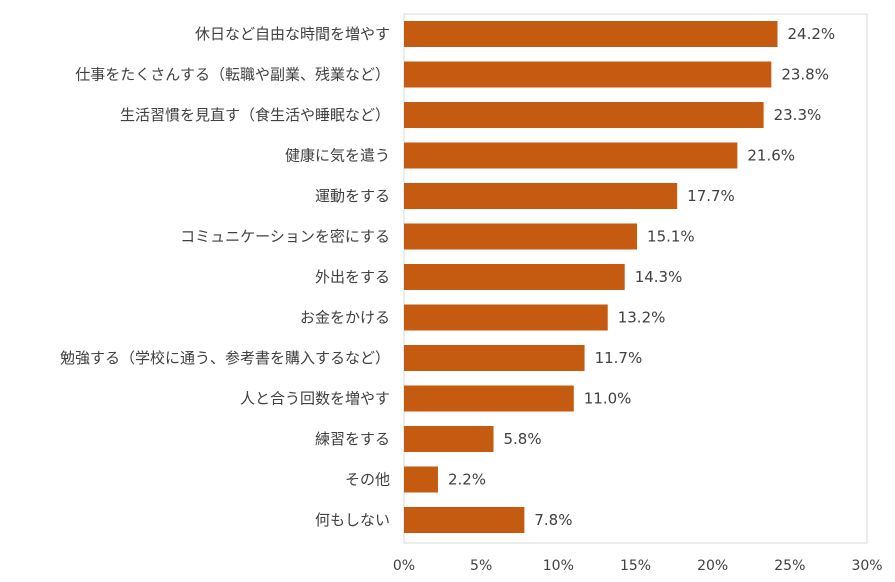 The image size is (895, 582). Describe the element at coordinates (608, 399) in the screenshot. I see `value-label: 11.0%` at that location.